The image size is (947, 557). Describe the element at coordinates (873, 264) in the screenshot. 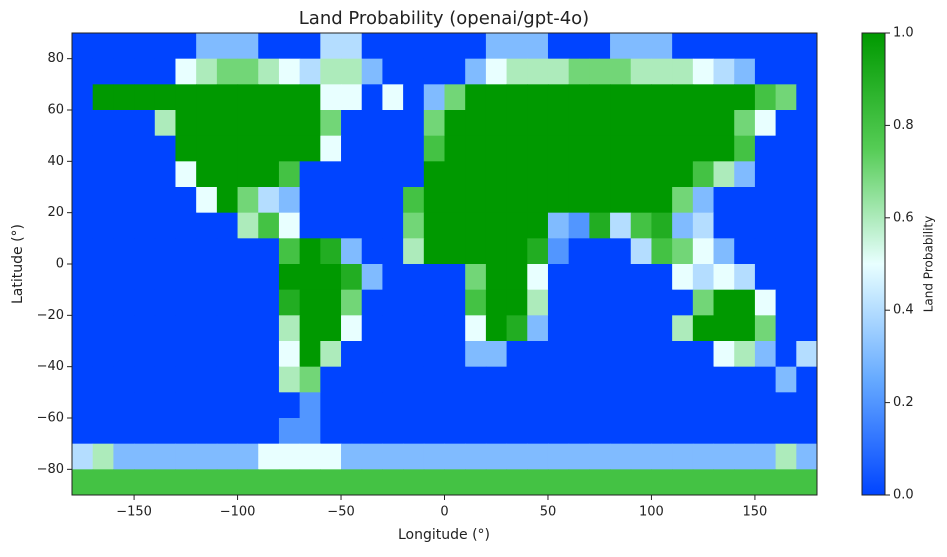

I see `colorbar` at that location.